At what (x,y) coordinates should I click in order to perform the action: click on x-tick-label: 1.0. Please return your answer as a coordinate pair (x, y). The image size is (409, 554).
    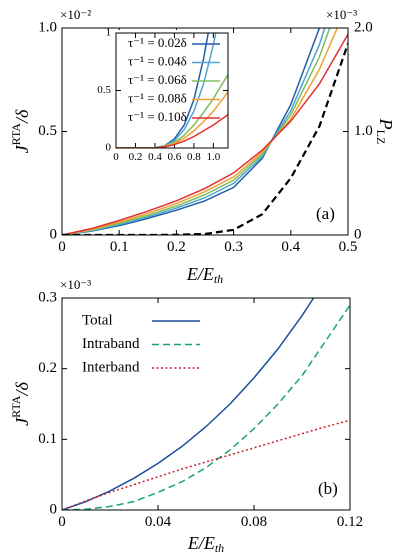
    Looking at the image, I should click on (214, 157).